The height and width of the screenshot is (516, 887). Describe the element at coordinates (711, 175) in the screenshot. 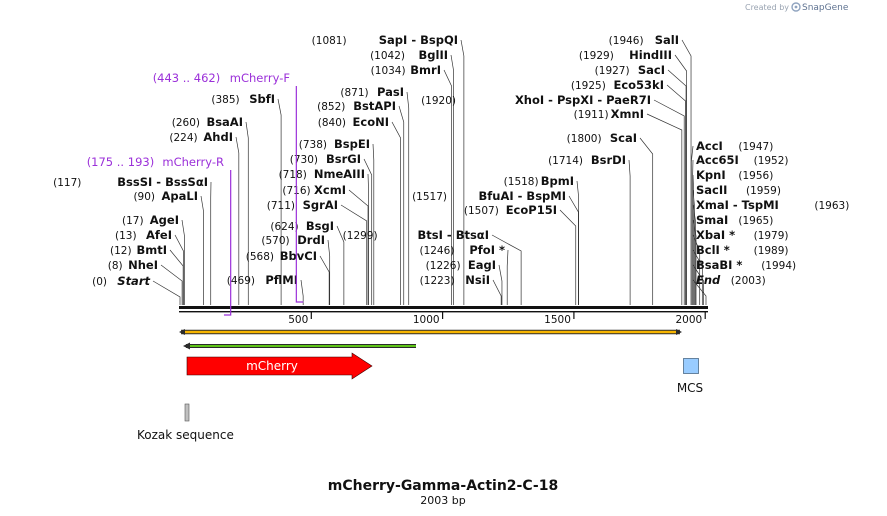

I see `site-name: KpnI` at that location.